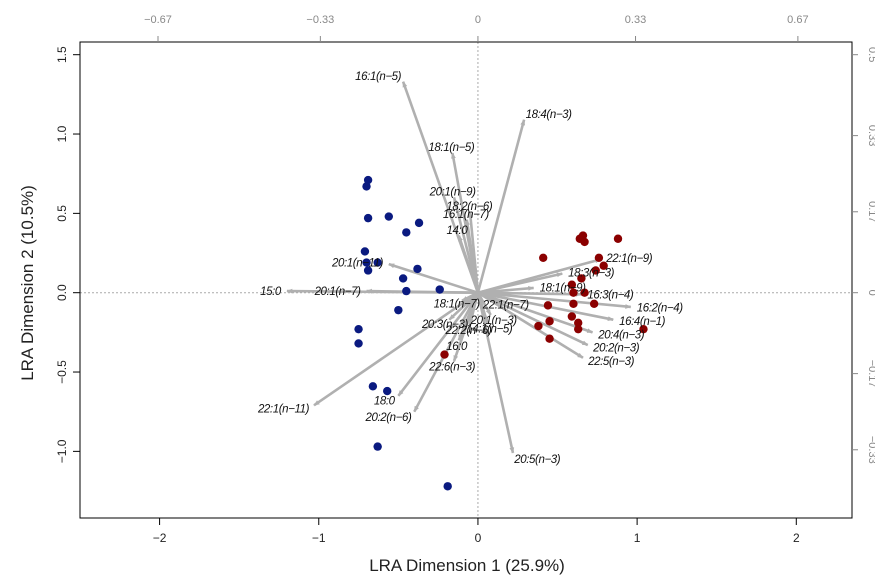 This screenshot has width=875, height=579. I want to click on vector-label: 18:4(n−3), so click(549, 115).